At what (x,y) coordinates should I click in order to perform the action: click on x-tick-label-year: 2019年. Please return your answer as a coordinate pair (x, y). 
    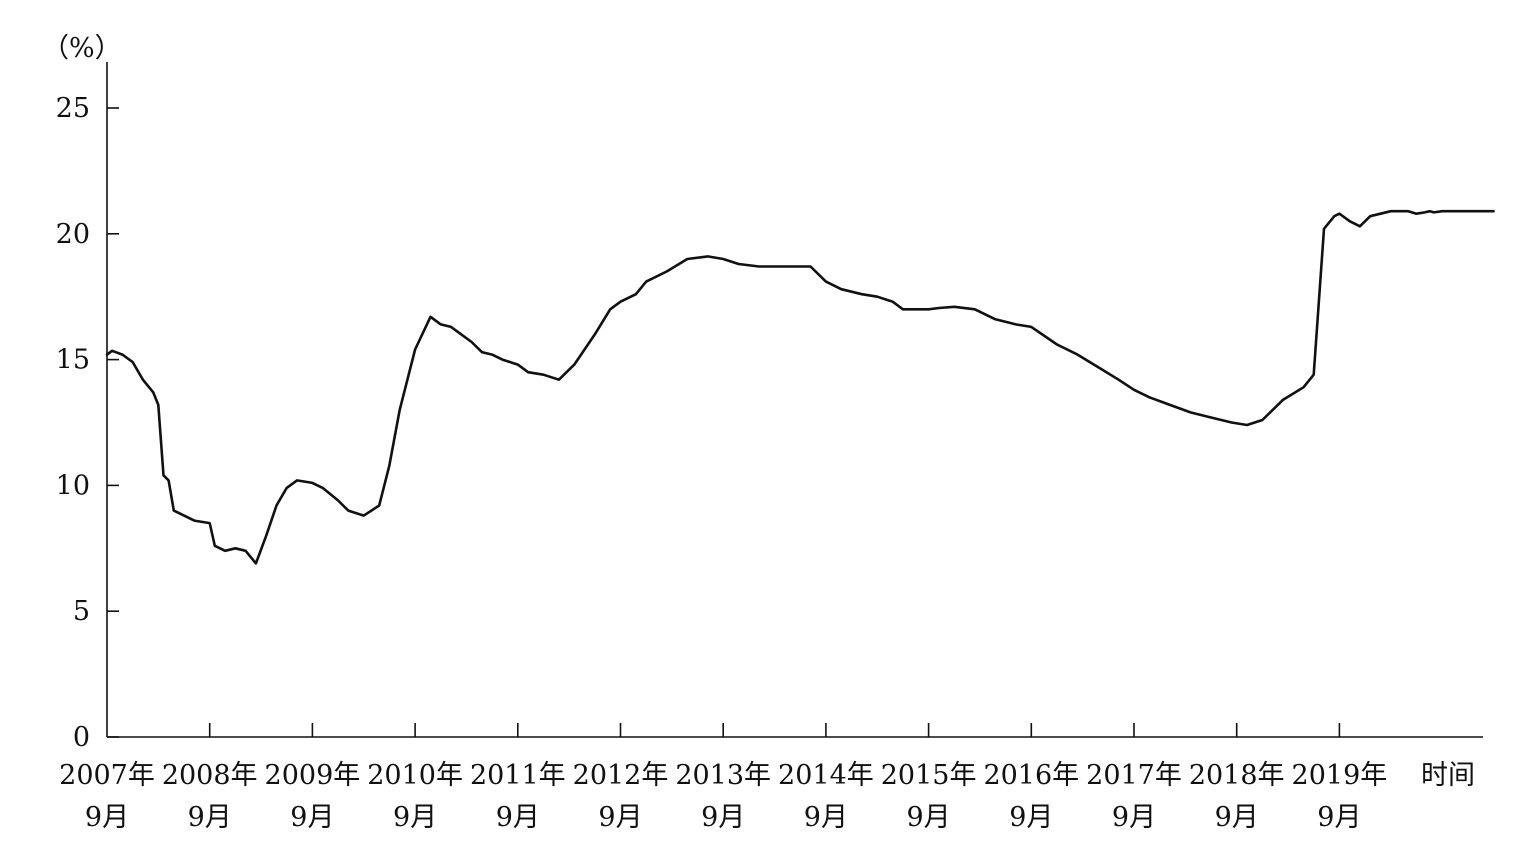
    Looking at the image, I should click on (1340, 775).